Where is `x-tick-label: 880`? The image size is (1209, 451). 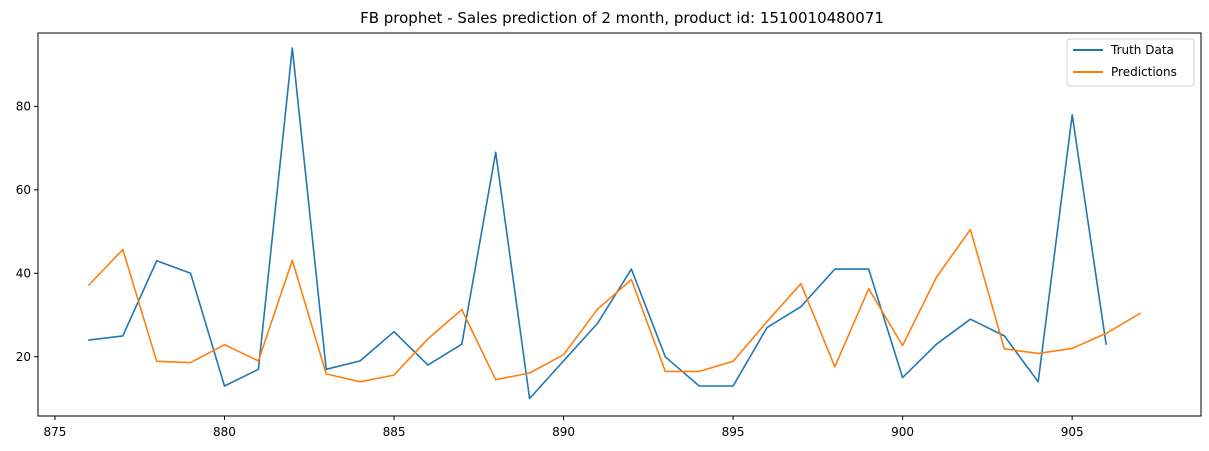
x-tick-label: 880 is located at coordinates (224, 432).